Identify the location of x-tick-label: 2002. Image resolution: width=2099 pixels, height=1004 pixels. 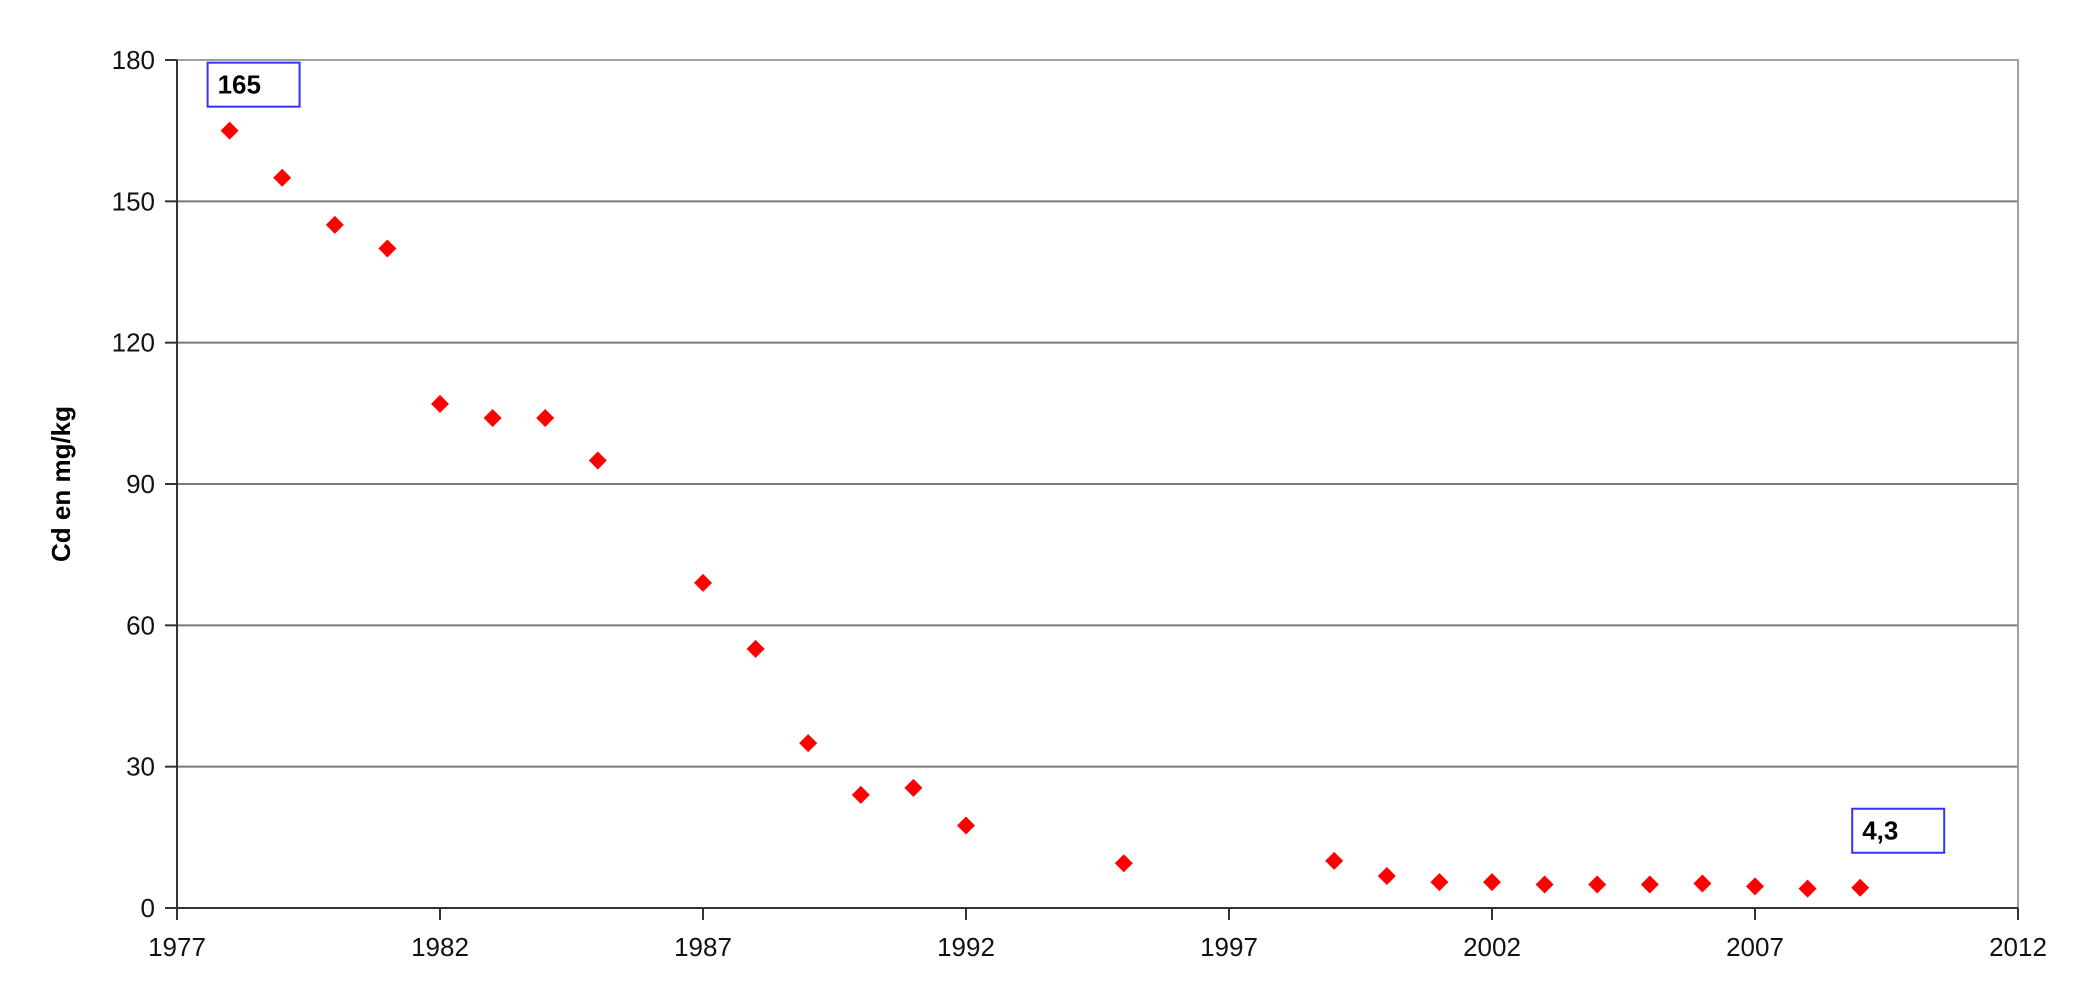
(1492, 947).